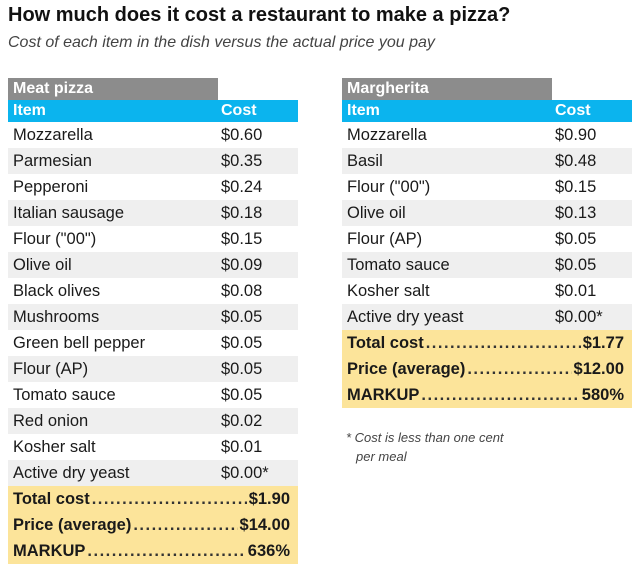 The width and height of the screenshot is (640, 576). Describe the element at coordinates (242, 264) in the screenshot. I see `item-cost: $0.09` at that location.